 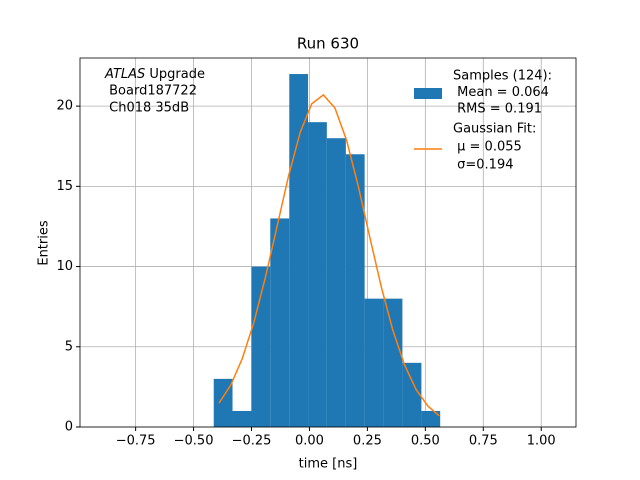 I want to click on chart-title: Run 630, so click(x=328, y=44).